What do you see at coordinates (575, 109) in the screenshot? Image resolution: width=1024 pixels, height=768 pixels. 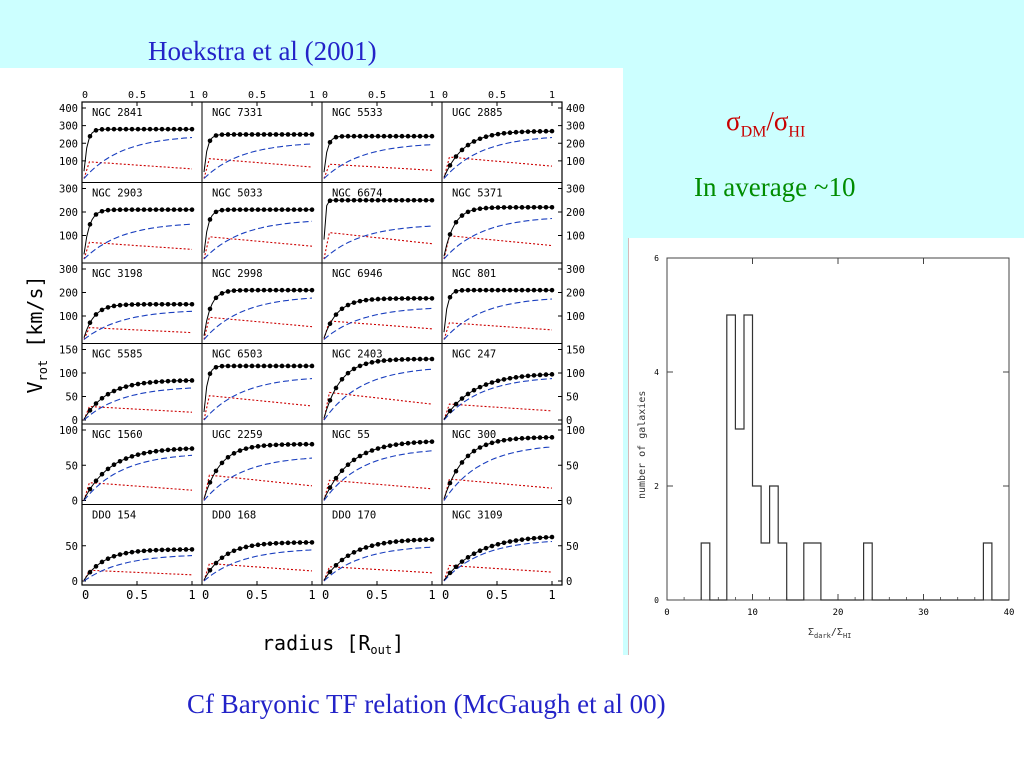 I see `right-y-tick-label: 400` at bounding box center [575, 109].